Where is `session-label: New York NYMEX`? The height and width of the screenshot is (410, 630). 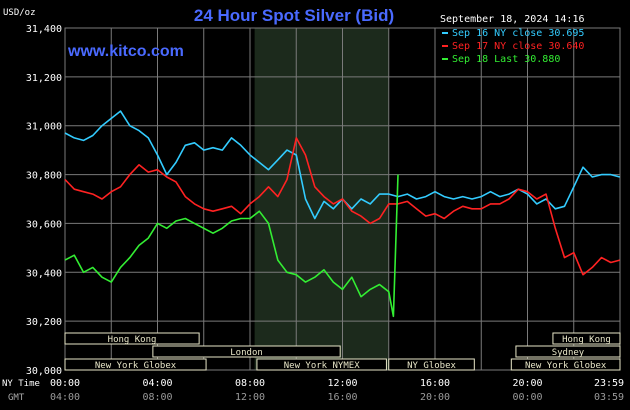 session-label: New York NYMEX is located at coordinates (322, 366).